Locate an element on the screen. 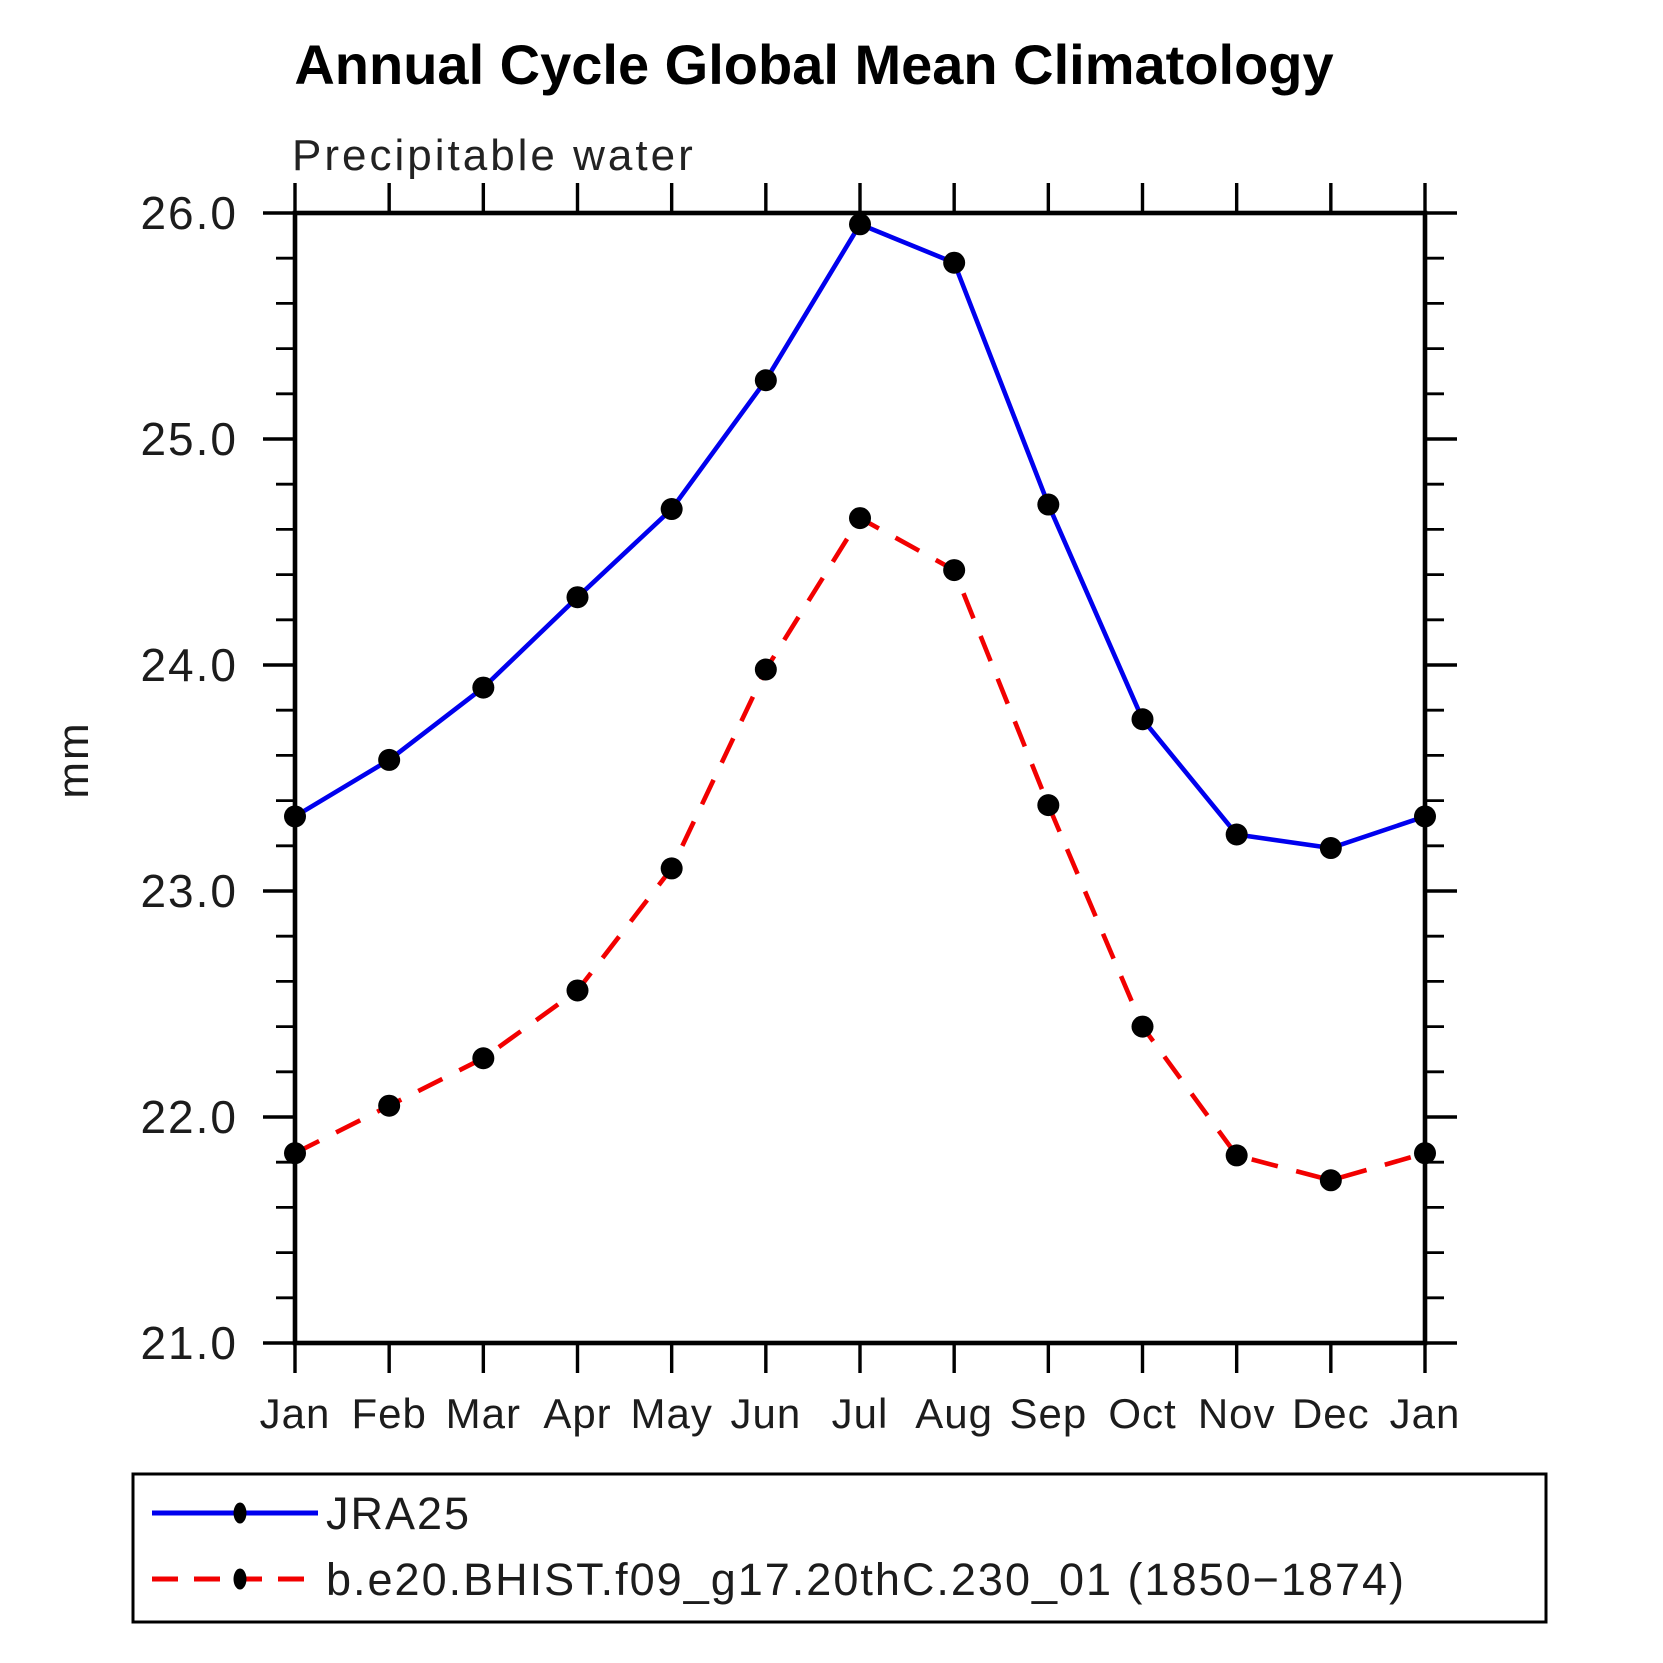 The height and width of the screenshot is (1663, 1663). x-tick-label: Dec is located at coordinates (1331, 1413).